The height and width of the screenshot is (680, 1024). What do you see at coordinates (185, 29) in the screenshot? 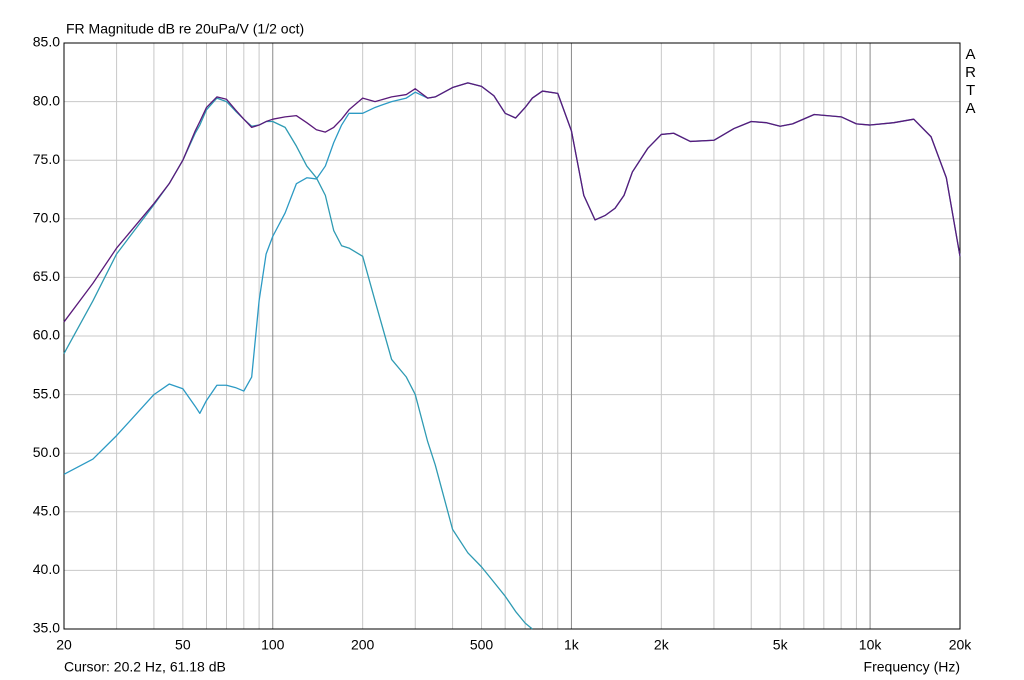
I see `chart-title: FR Magnitude dB re 20uPa/V (1/2 oct)` at bounding box center [185, 29].